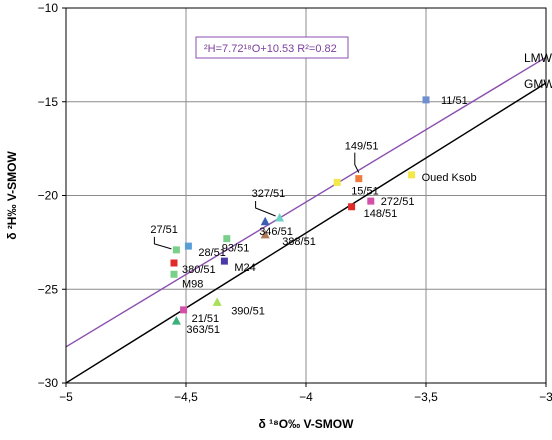 This screenshot has height=440, width=552. Describe the element at coordinates (299, 242) in the screenshot. I see `label-388-51: 388/51` at that location.